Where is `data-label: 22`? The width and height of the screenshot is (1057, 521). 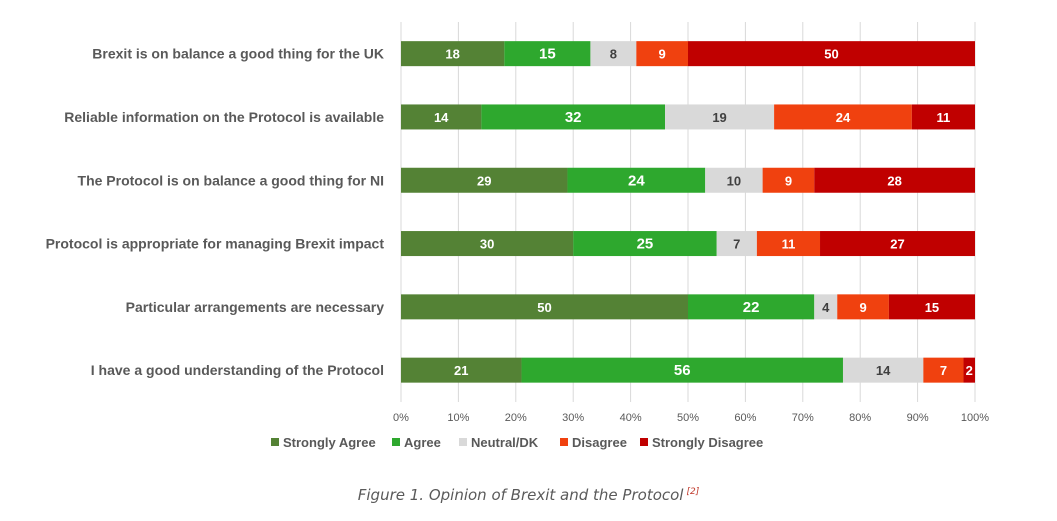 data-label: 22 is located at coordinates (751, 307).